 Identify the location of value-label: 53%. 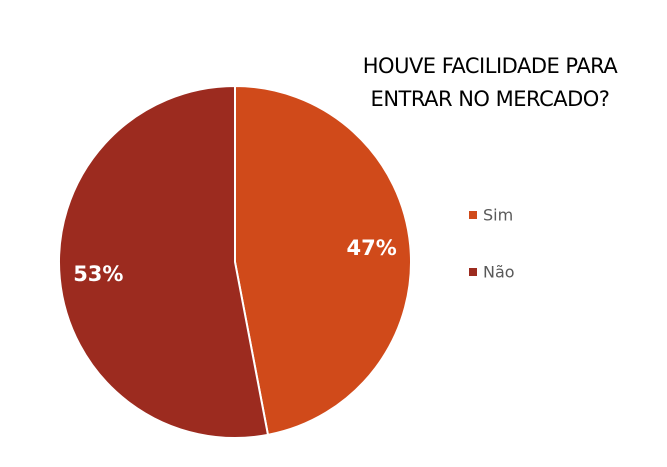
(98, 274).